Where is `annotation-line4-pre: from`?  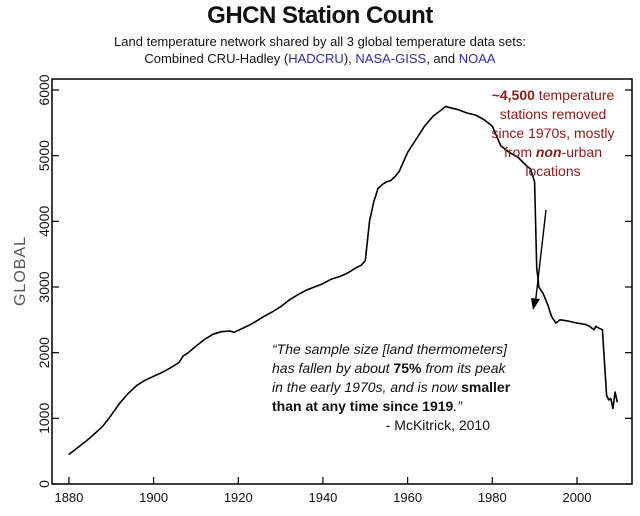
annotation-line4-pre: from is located at coordinates (519, 152).